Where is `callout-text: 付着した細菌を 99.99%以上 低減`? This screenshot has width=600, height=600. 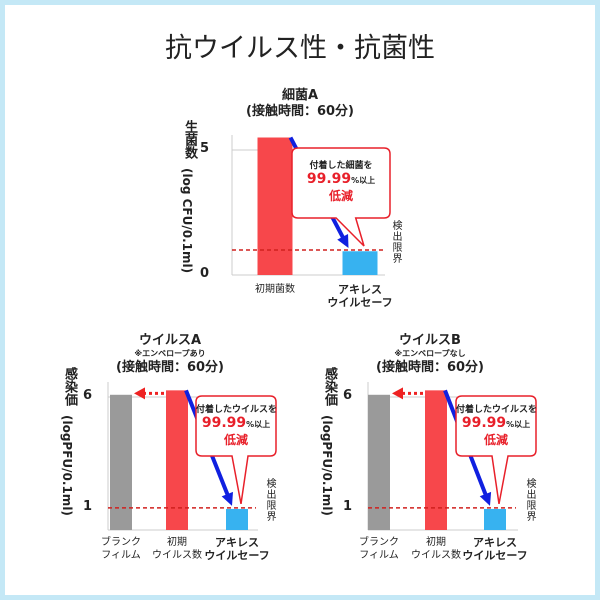 callout-text: 付着した細菌を 99.99%以上 低減 is located at coordinates (341, 182).